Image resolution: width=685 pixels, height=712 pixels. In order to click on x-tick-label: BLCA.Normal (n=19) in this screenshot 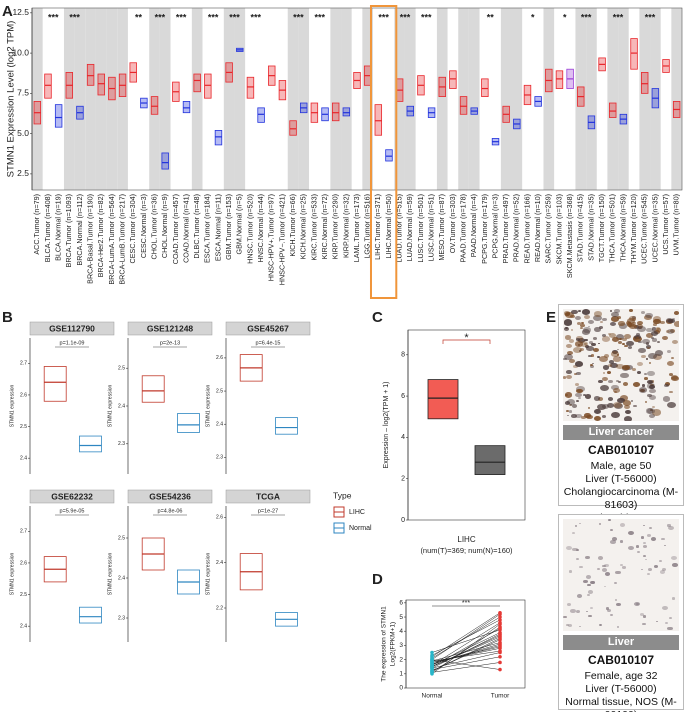, I will do `click(58, 227)`.